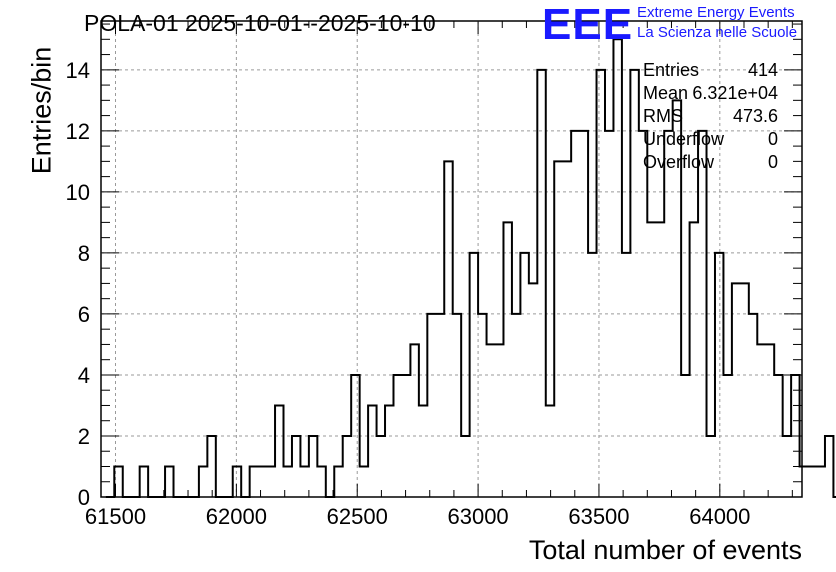 This screenshot has width=836, height=572. I want to click on stat-underflow-label: Underflow, so click(684, 139).